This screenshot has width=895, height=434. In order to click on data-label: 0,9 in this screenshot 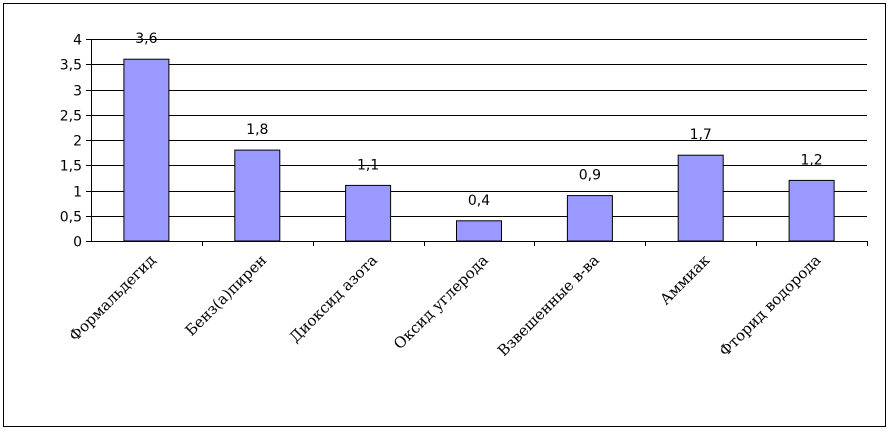, I will do `click(590, 176)`.